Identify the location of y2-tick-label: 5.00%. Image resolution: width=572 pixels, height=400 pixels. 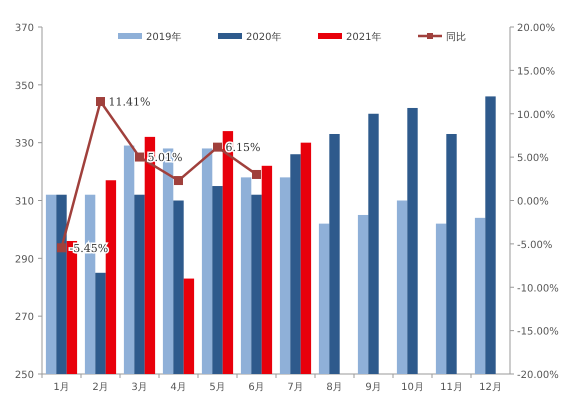
(533, 158).